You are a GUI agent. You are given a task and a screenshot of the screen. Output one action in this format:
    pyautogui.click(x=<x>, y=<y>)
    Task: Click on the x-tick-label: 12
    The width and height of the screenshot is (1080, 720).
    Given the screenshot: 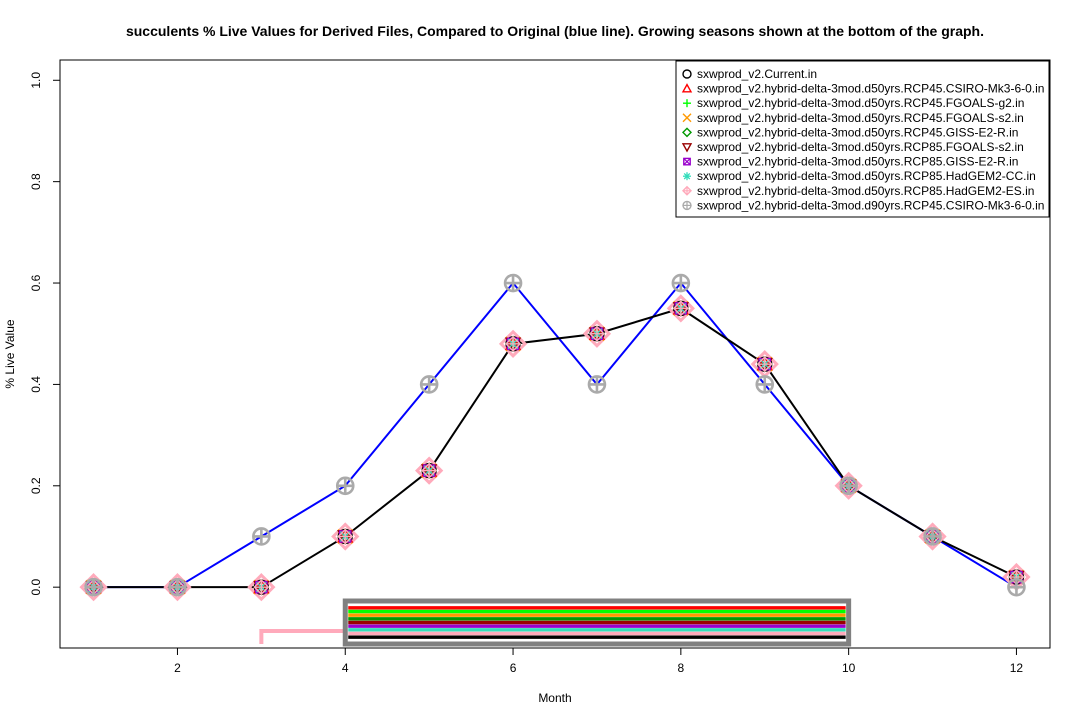 What is the action you would take?
    pyautogui.click(x=1017, y=668)
    